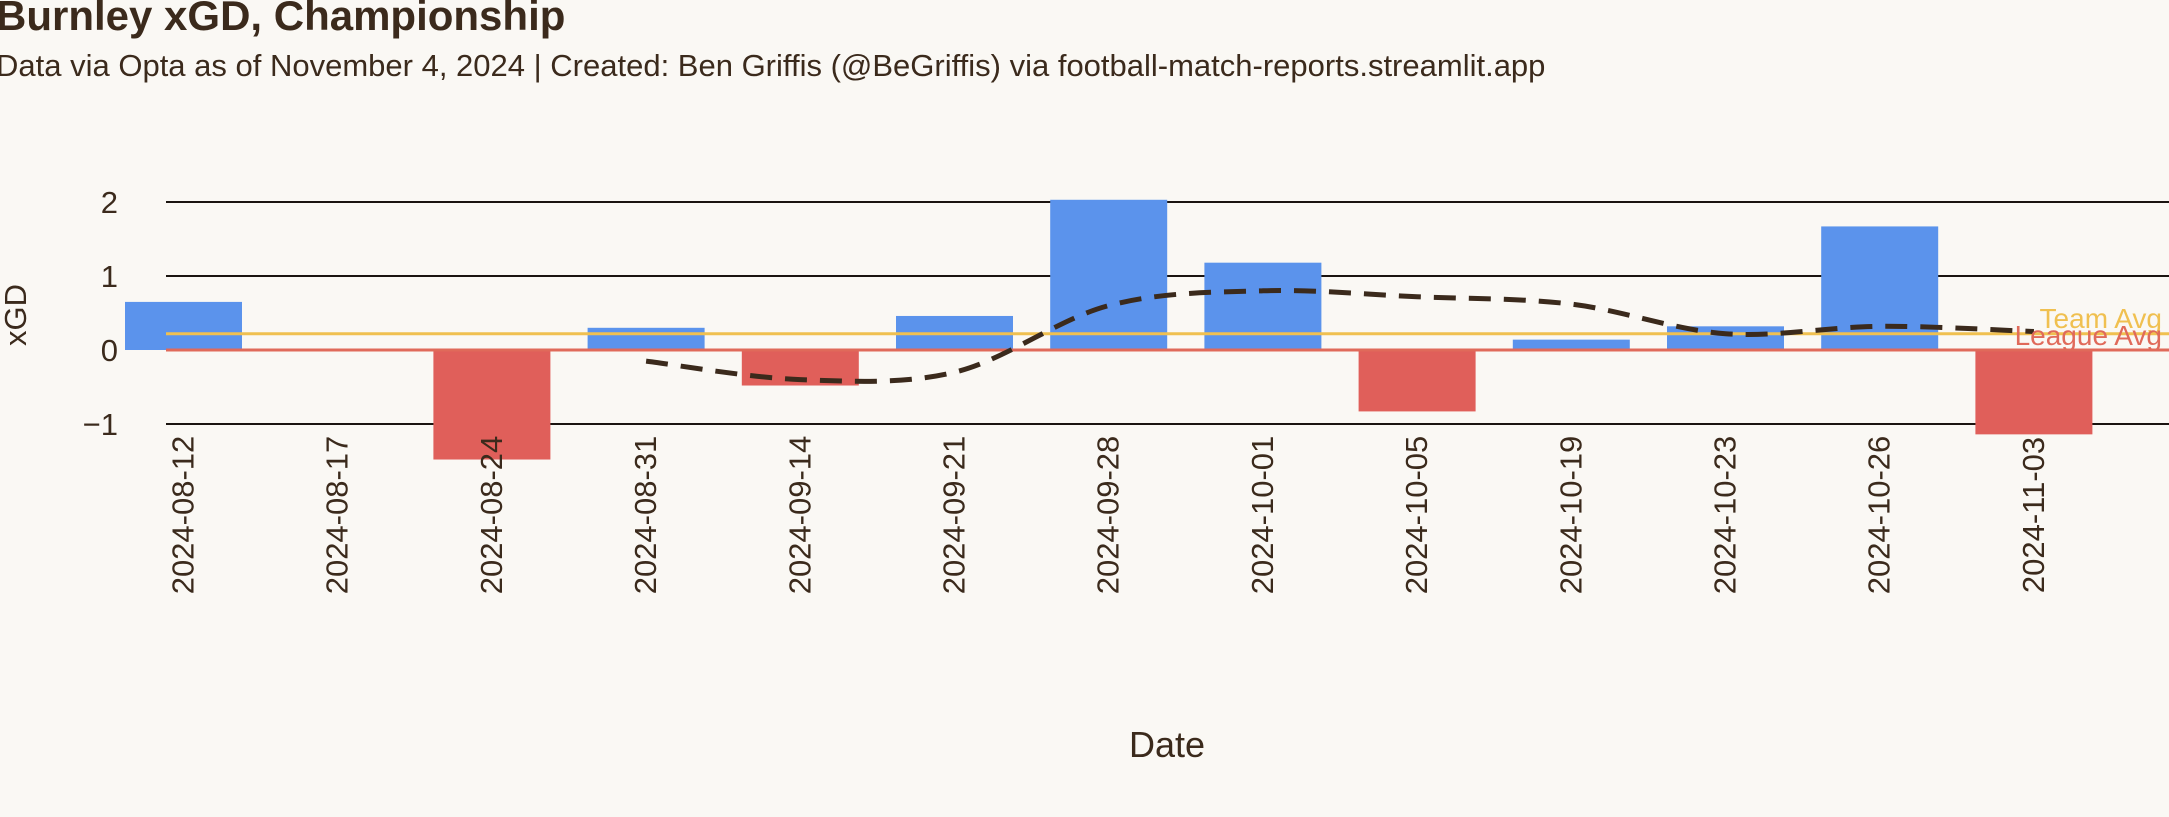 Image resolution: width=2169 pixels, height=817 pixels. What do you see at coordinates (109, 276) in the screenshot?
I see `y-tick-label: 1` at bounding box center [109, 276].